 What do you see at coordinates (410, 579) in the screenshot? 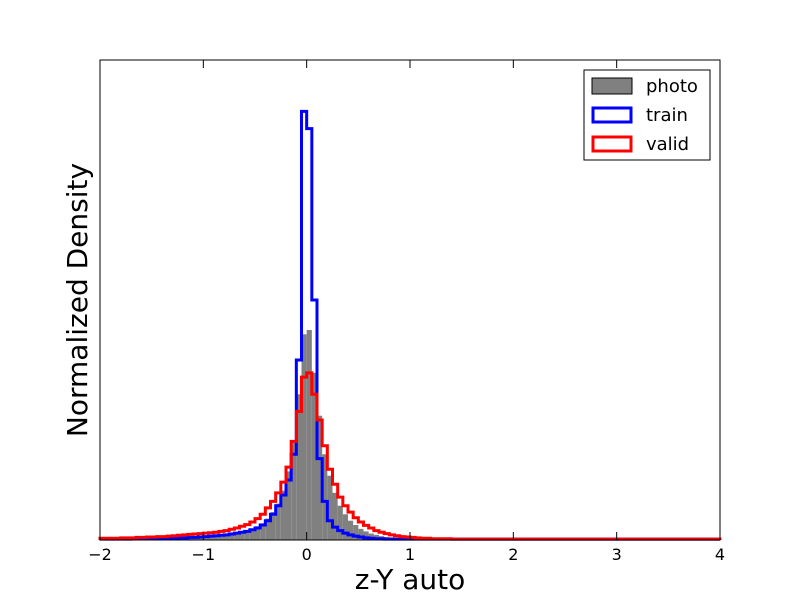
I see `x-axis-label: z-Y auto` at bounding box center [410, 579].